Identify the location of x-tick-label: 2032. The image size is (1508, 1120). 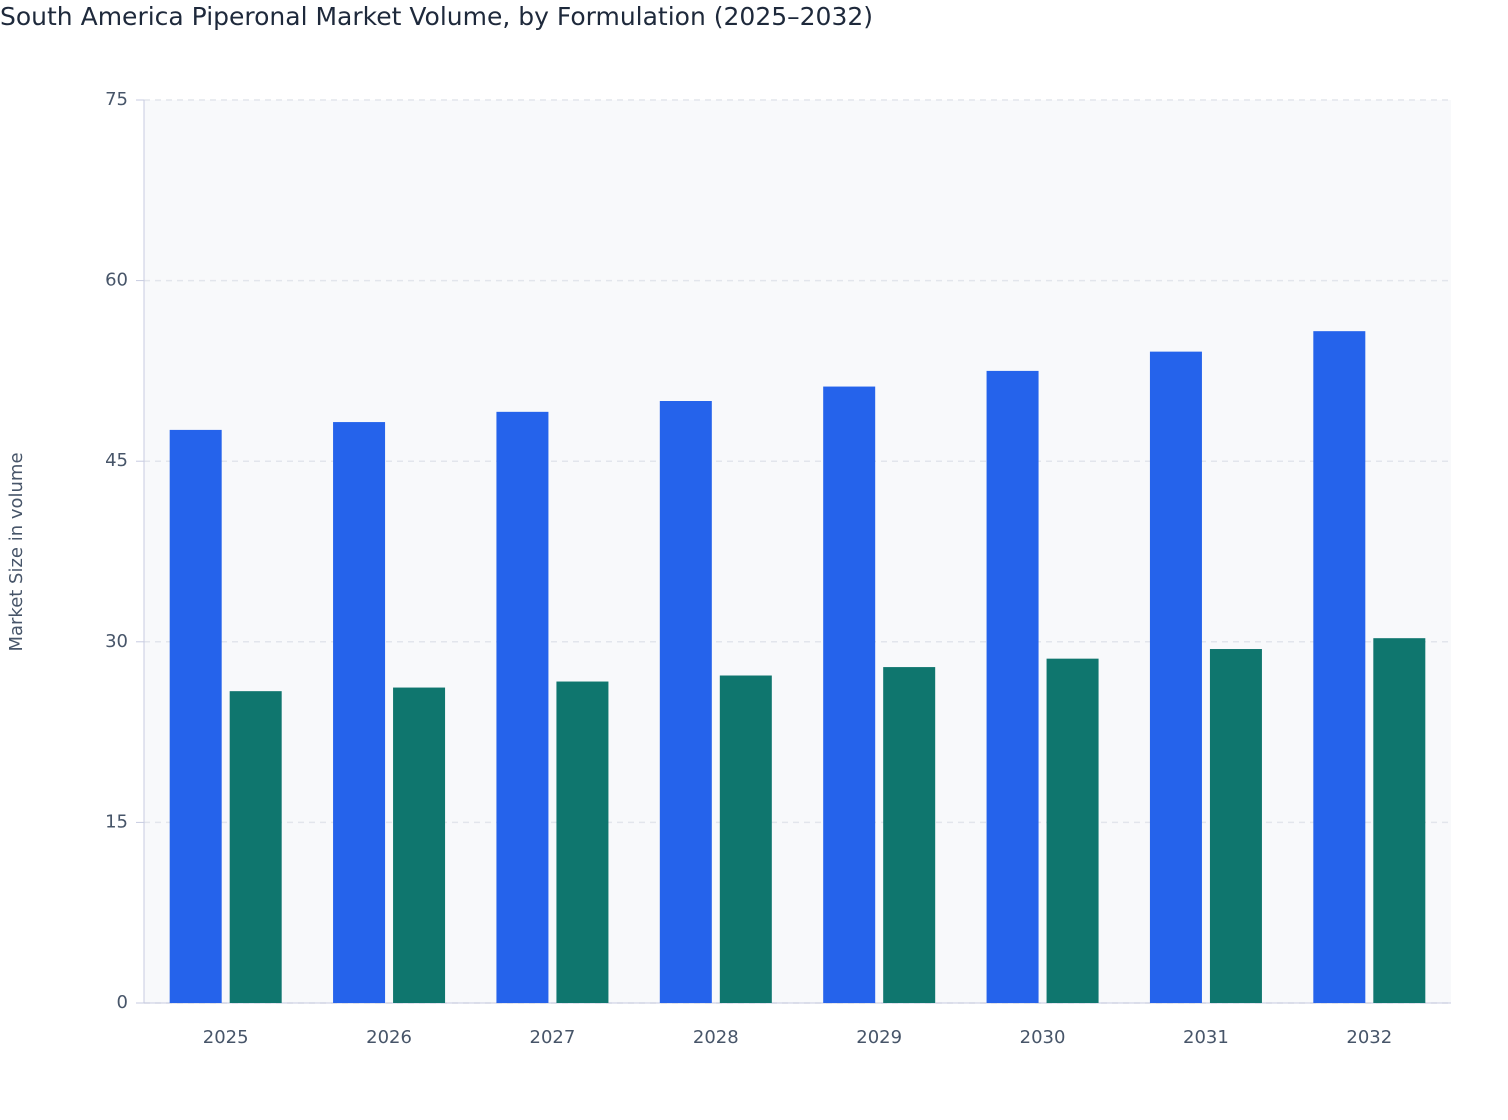
(1369, 1037).